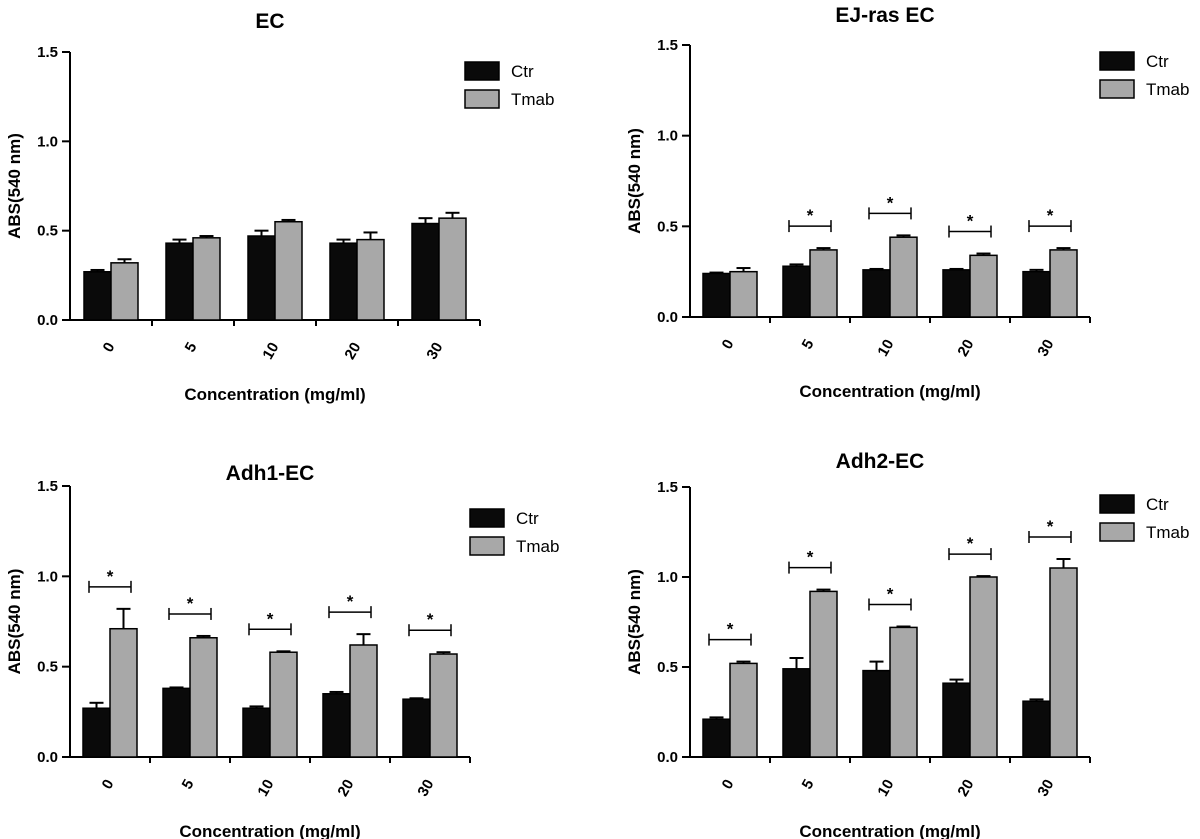 The height and width of the screenshot is (839, 1200). Describe the element at coordinates (880, 461) in the screenshot. I see `chart-title: Adh2-EC` at that location.